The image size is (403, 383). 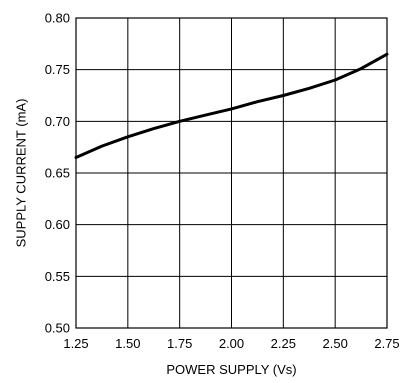 I want to click on x-tick-labels: 1.25 1.50 1.75 2.00 2.25 2.50 2.75, so click(x=231, y=343).